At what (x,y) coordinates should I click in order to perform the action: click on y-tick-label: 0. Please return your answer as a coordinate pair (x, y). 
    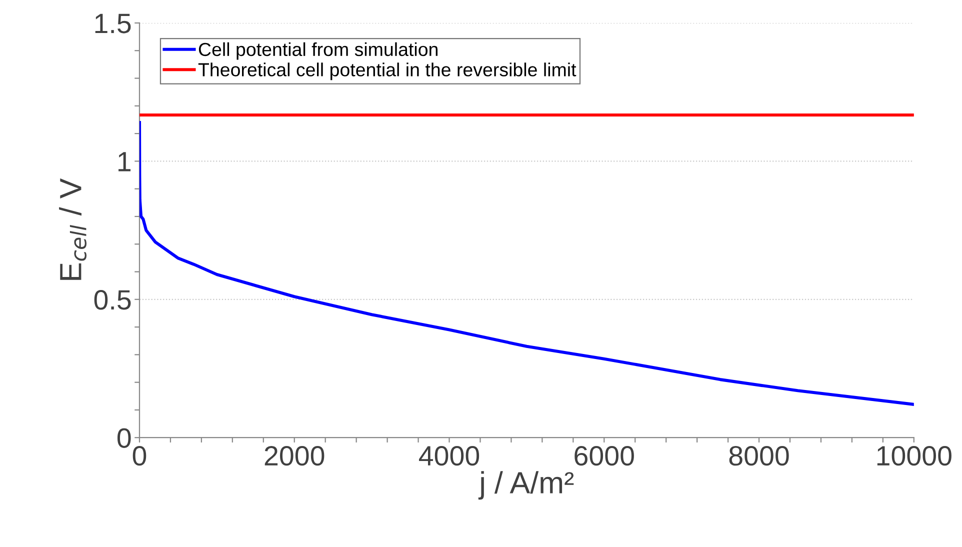
    Looking at the image, I should click on (124, 438).